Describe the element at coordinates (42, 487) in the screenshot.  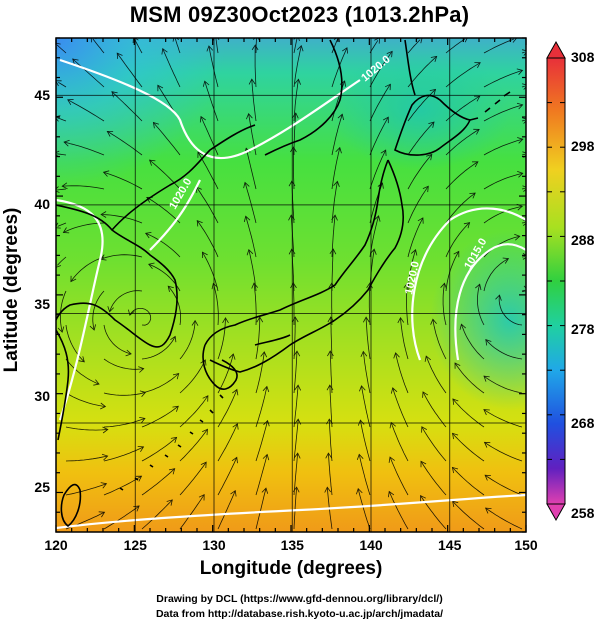
I see `y-tick-label-25: 25` at that location.